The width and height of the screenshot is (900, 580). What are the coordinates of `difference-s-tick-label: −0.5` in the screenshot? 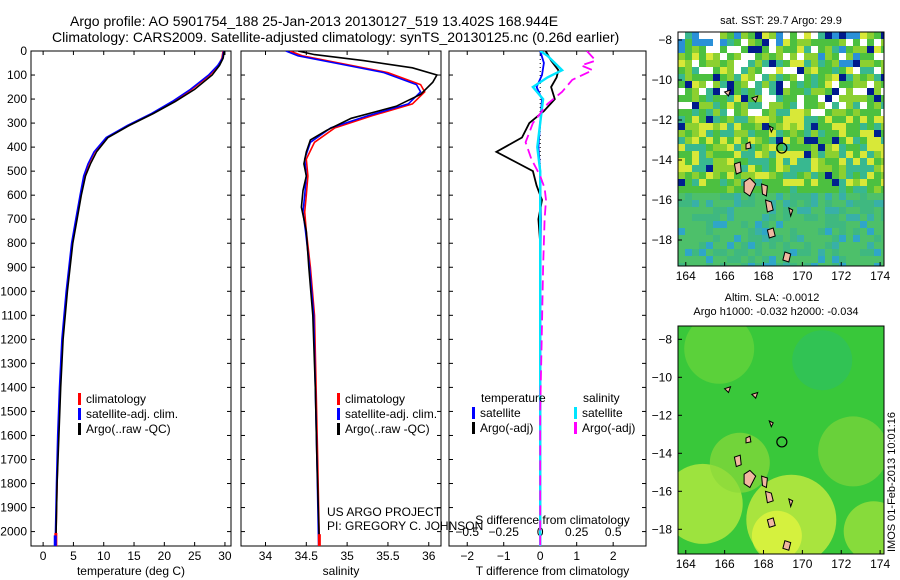 It's located at (467, 532).